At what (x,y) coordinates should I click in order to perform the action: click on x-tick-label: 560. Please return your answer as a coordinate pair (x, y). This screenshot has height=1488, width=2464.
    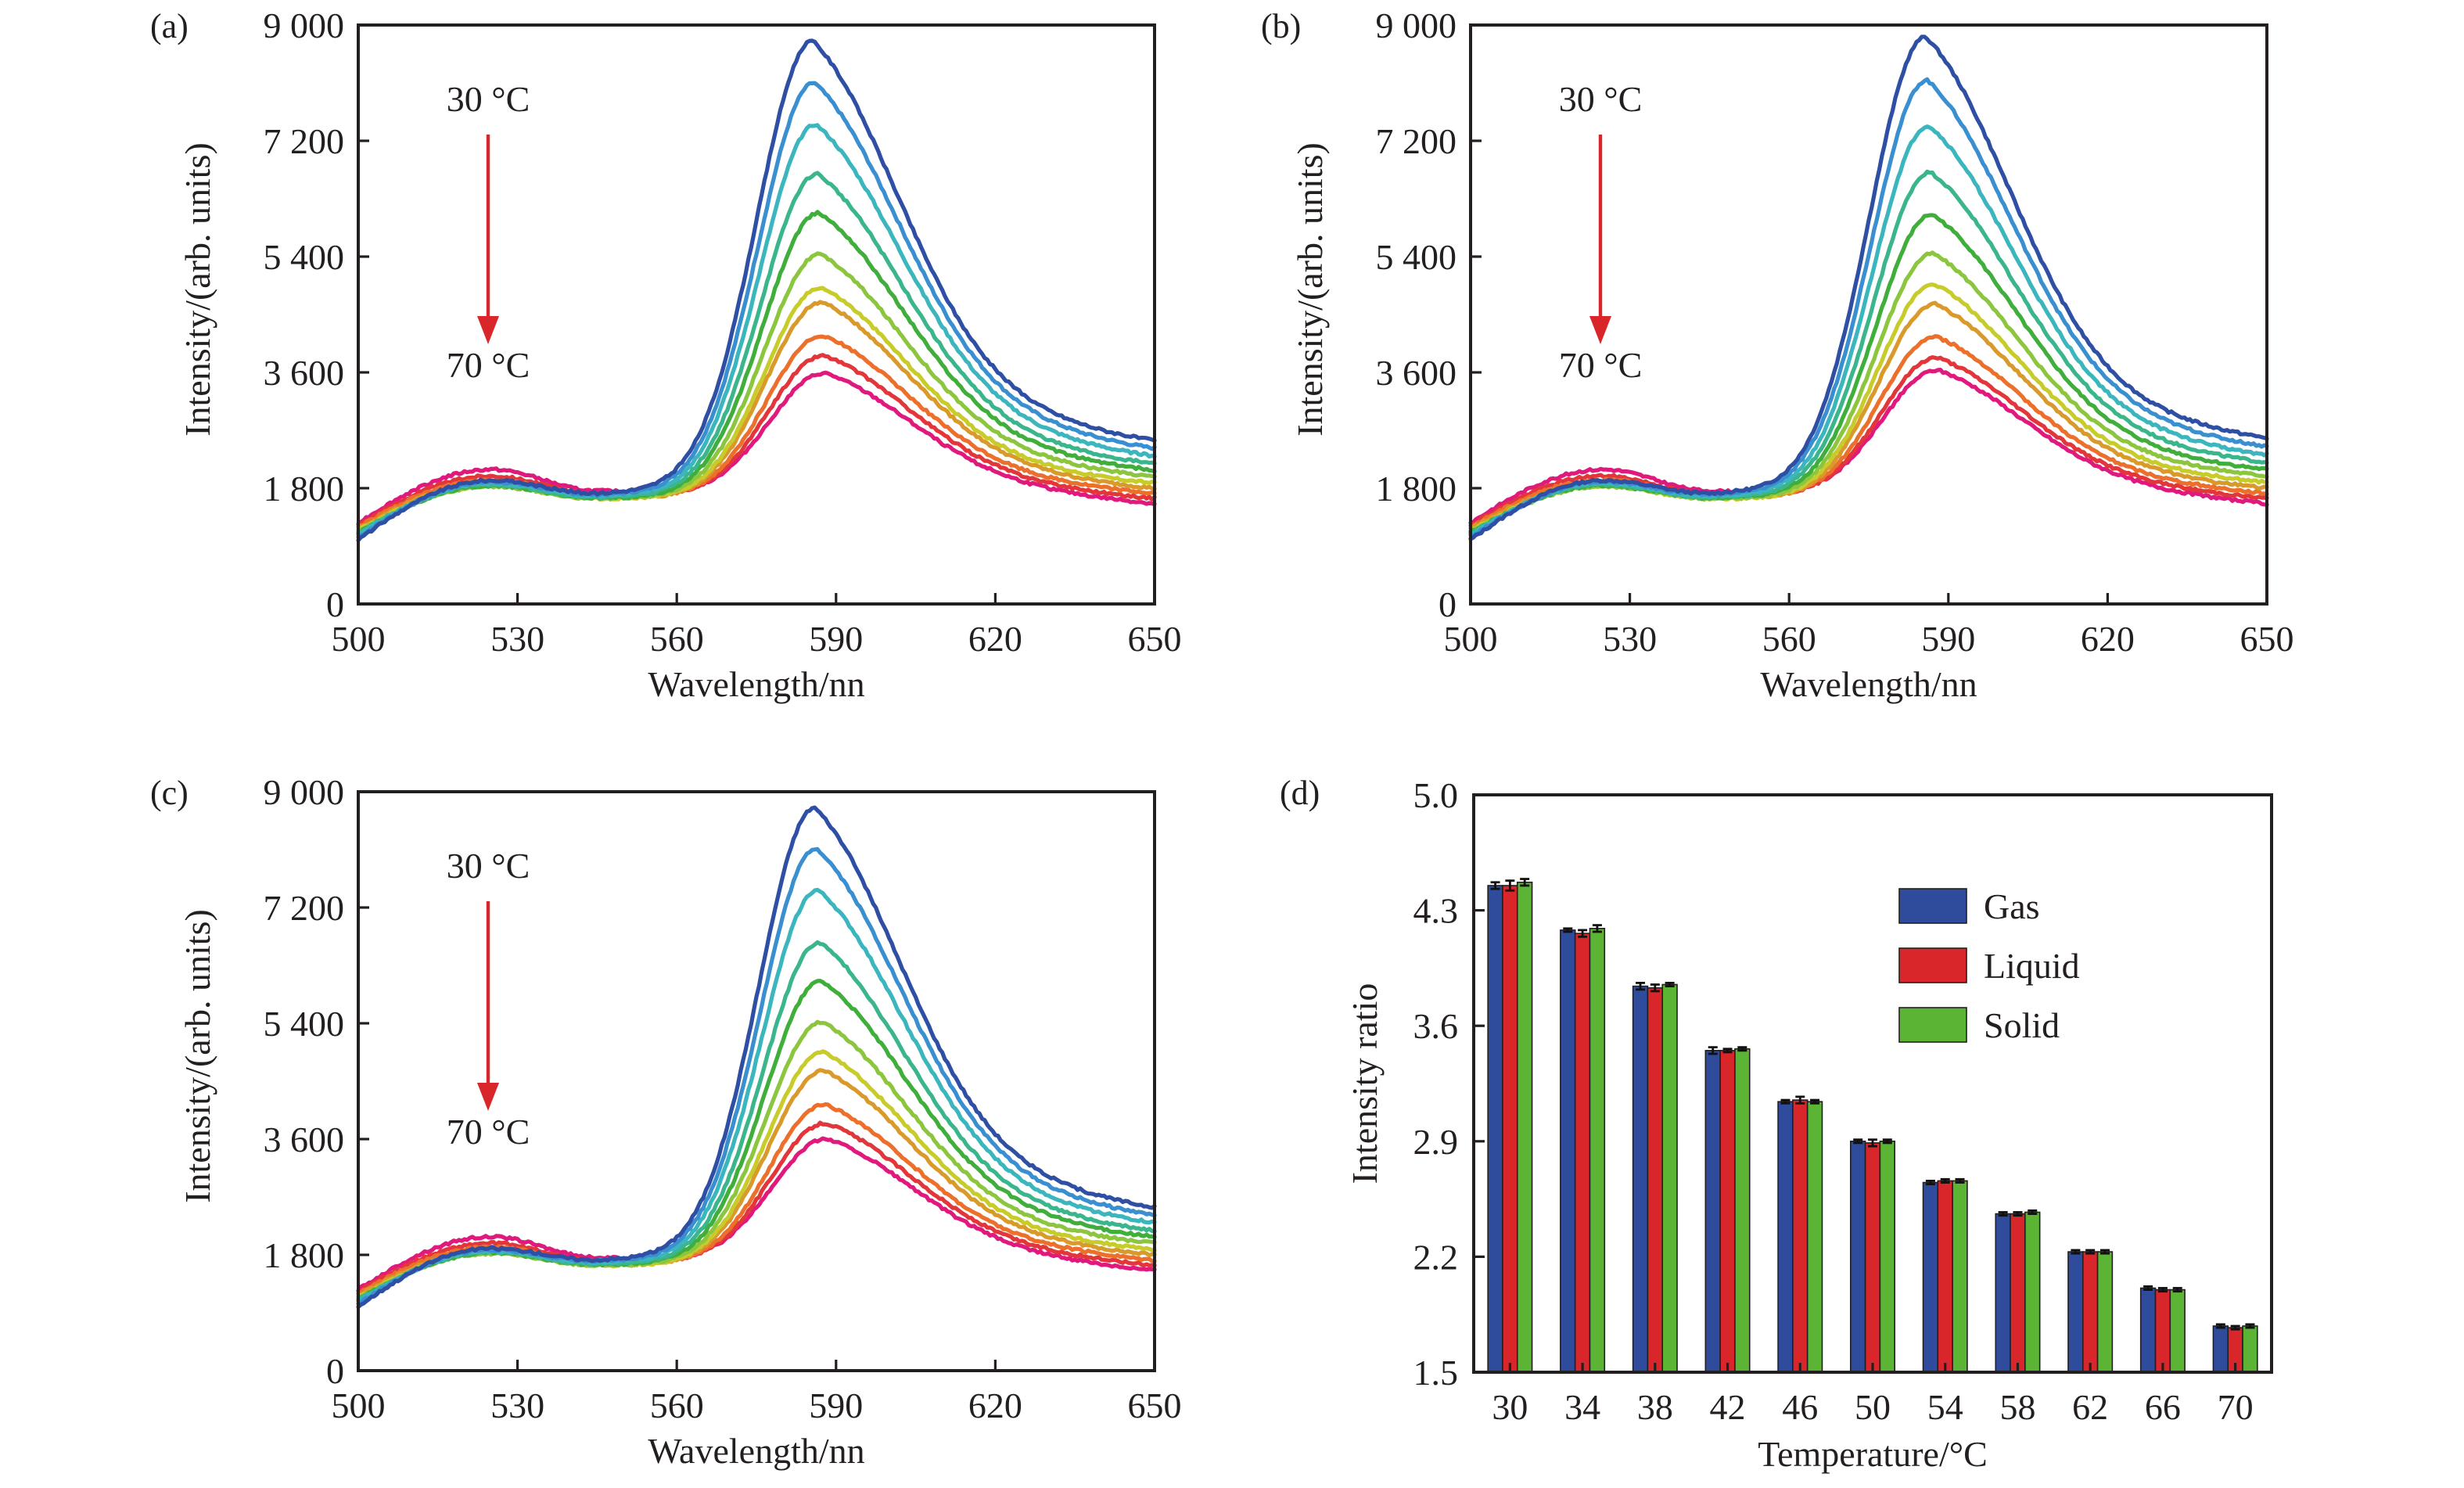
    Looking at the image, I should click on (677, 1405).